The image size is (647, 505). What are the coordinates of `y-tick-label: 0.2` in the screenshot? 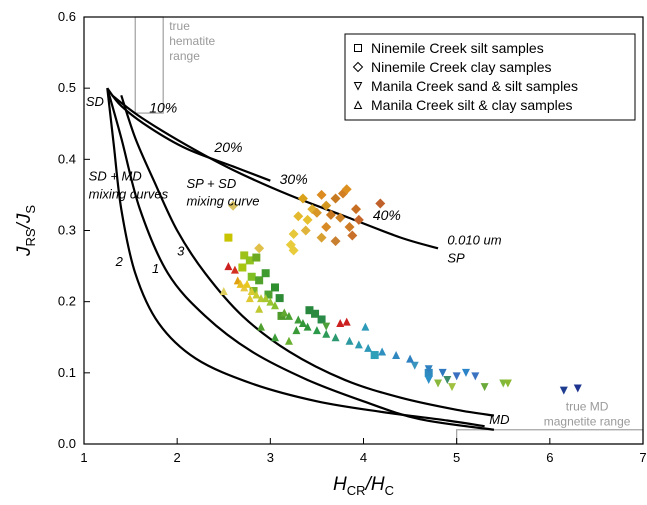 It's located at (67, 301).